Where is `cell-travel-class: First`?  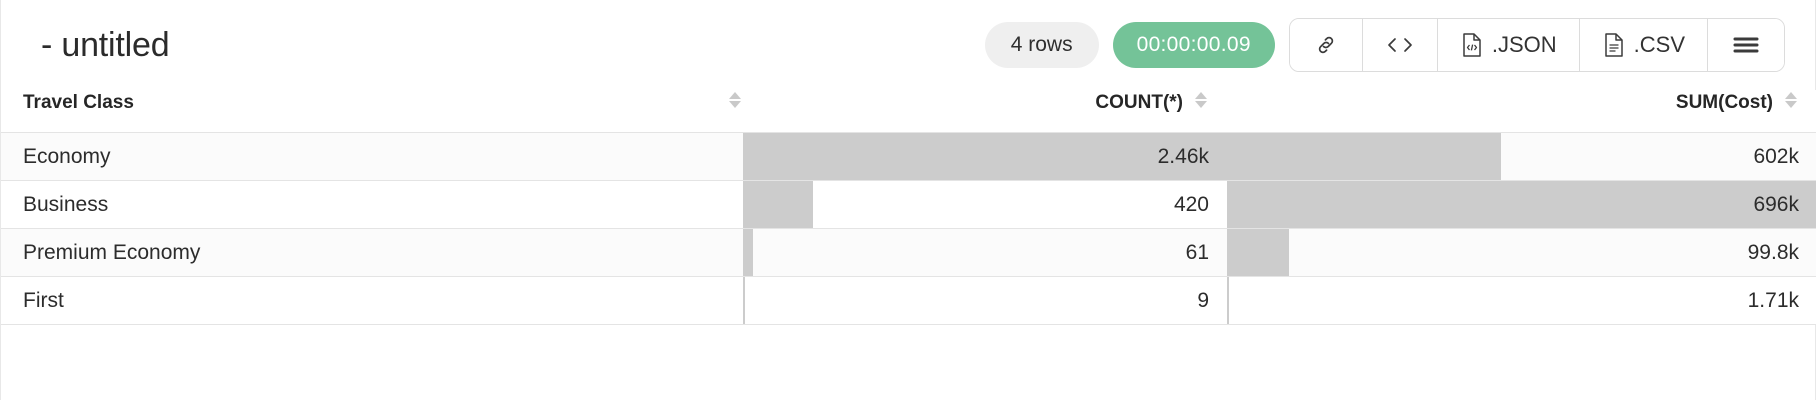 cell-travel-class: First is located at coordinates (372, 300).